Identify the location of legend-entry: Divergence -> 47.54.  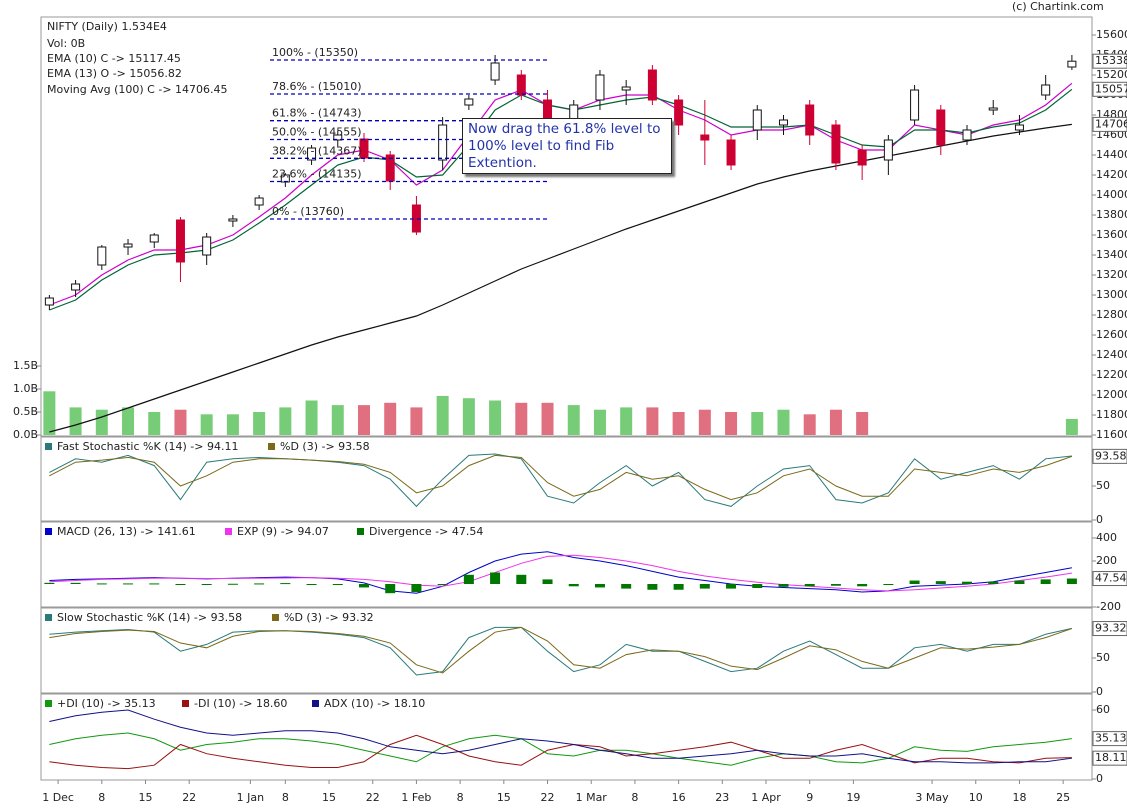
(426, 531).